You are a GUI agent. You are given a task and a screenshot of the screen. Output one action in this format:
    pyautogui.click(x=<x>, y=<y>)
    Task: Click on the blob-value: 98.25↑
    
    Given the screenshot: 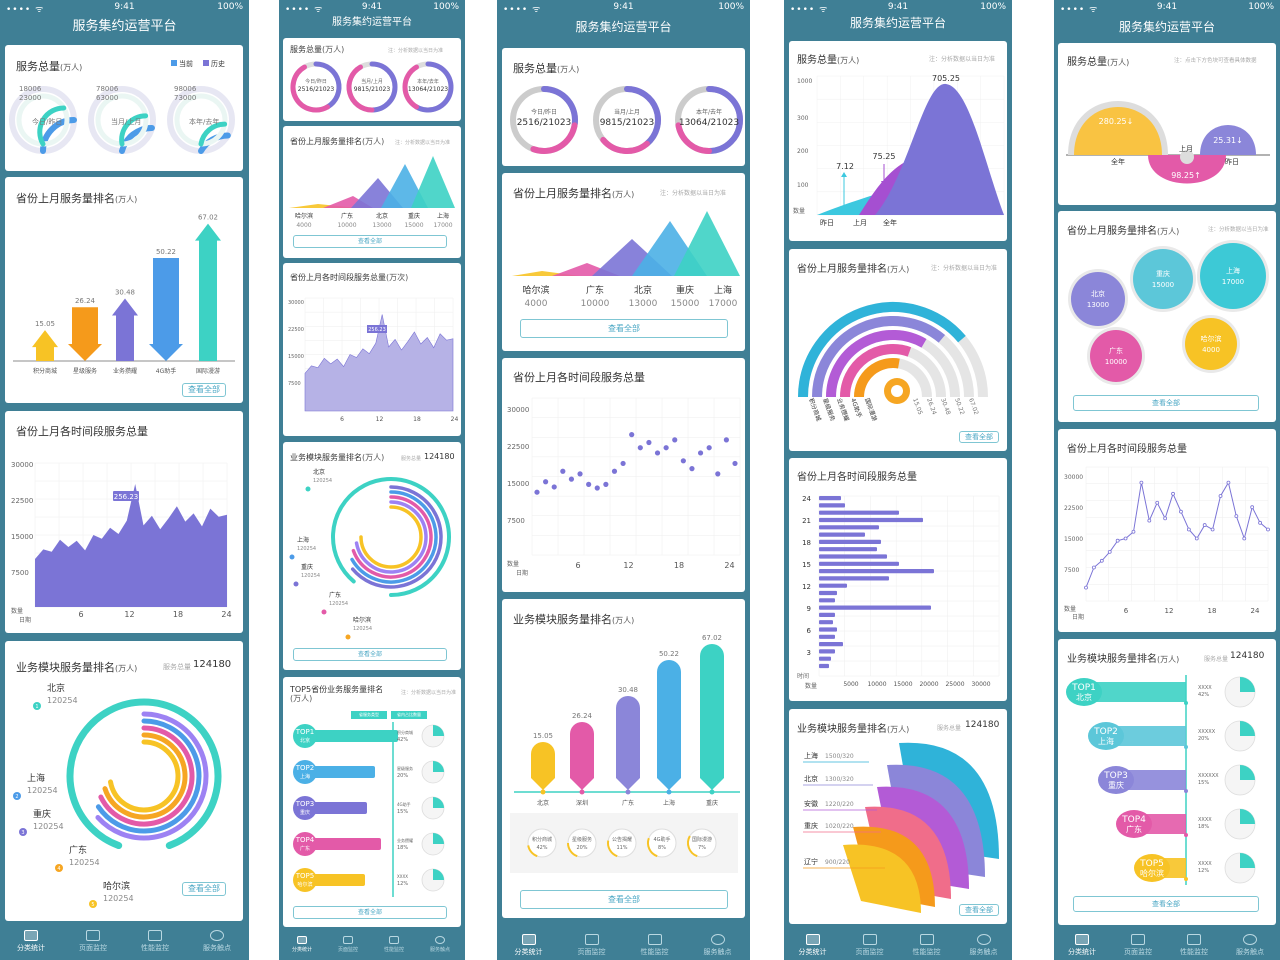 What is the action you would take?
    pyautogui.click(x=1186, y=175)
    